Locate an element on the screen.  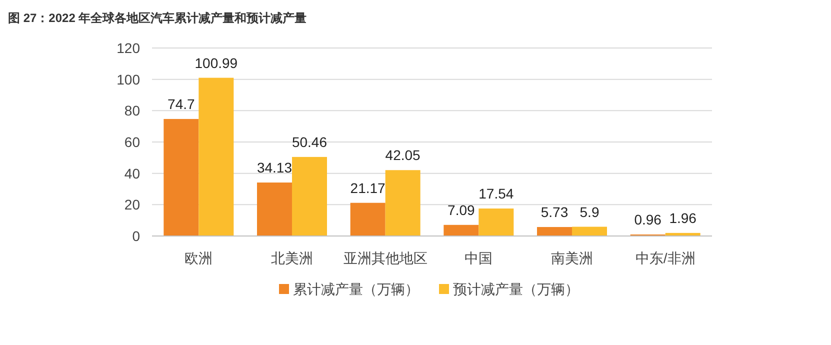
data-label: 74.7 is located at coordinates (182, 104).